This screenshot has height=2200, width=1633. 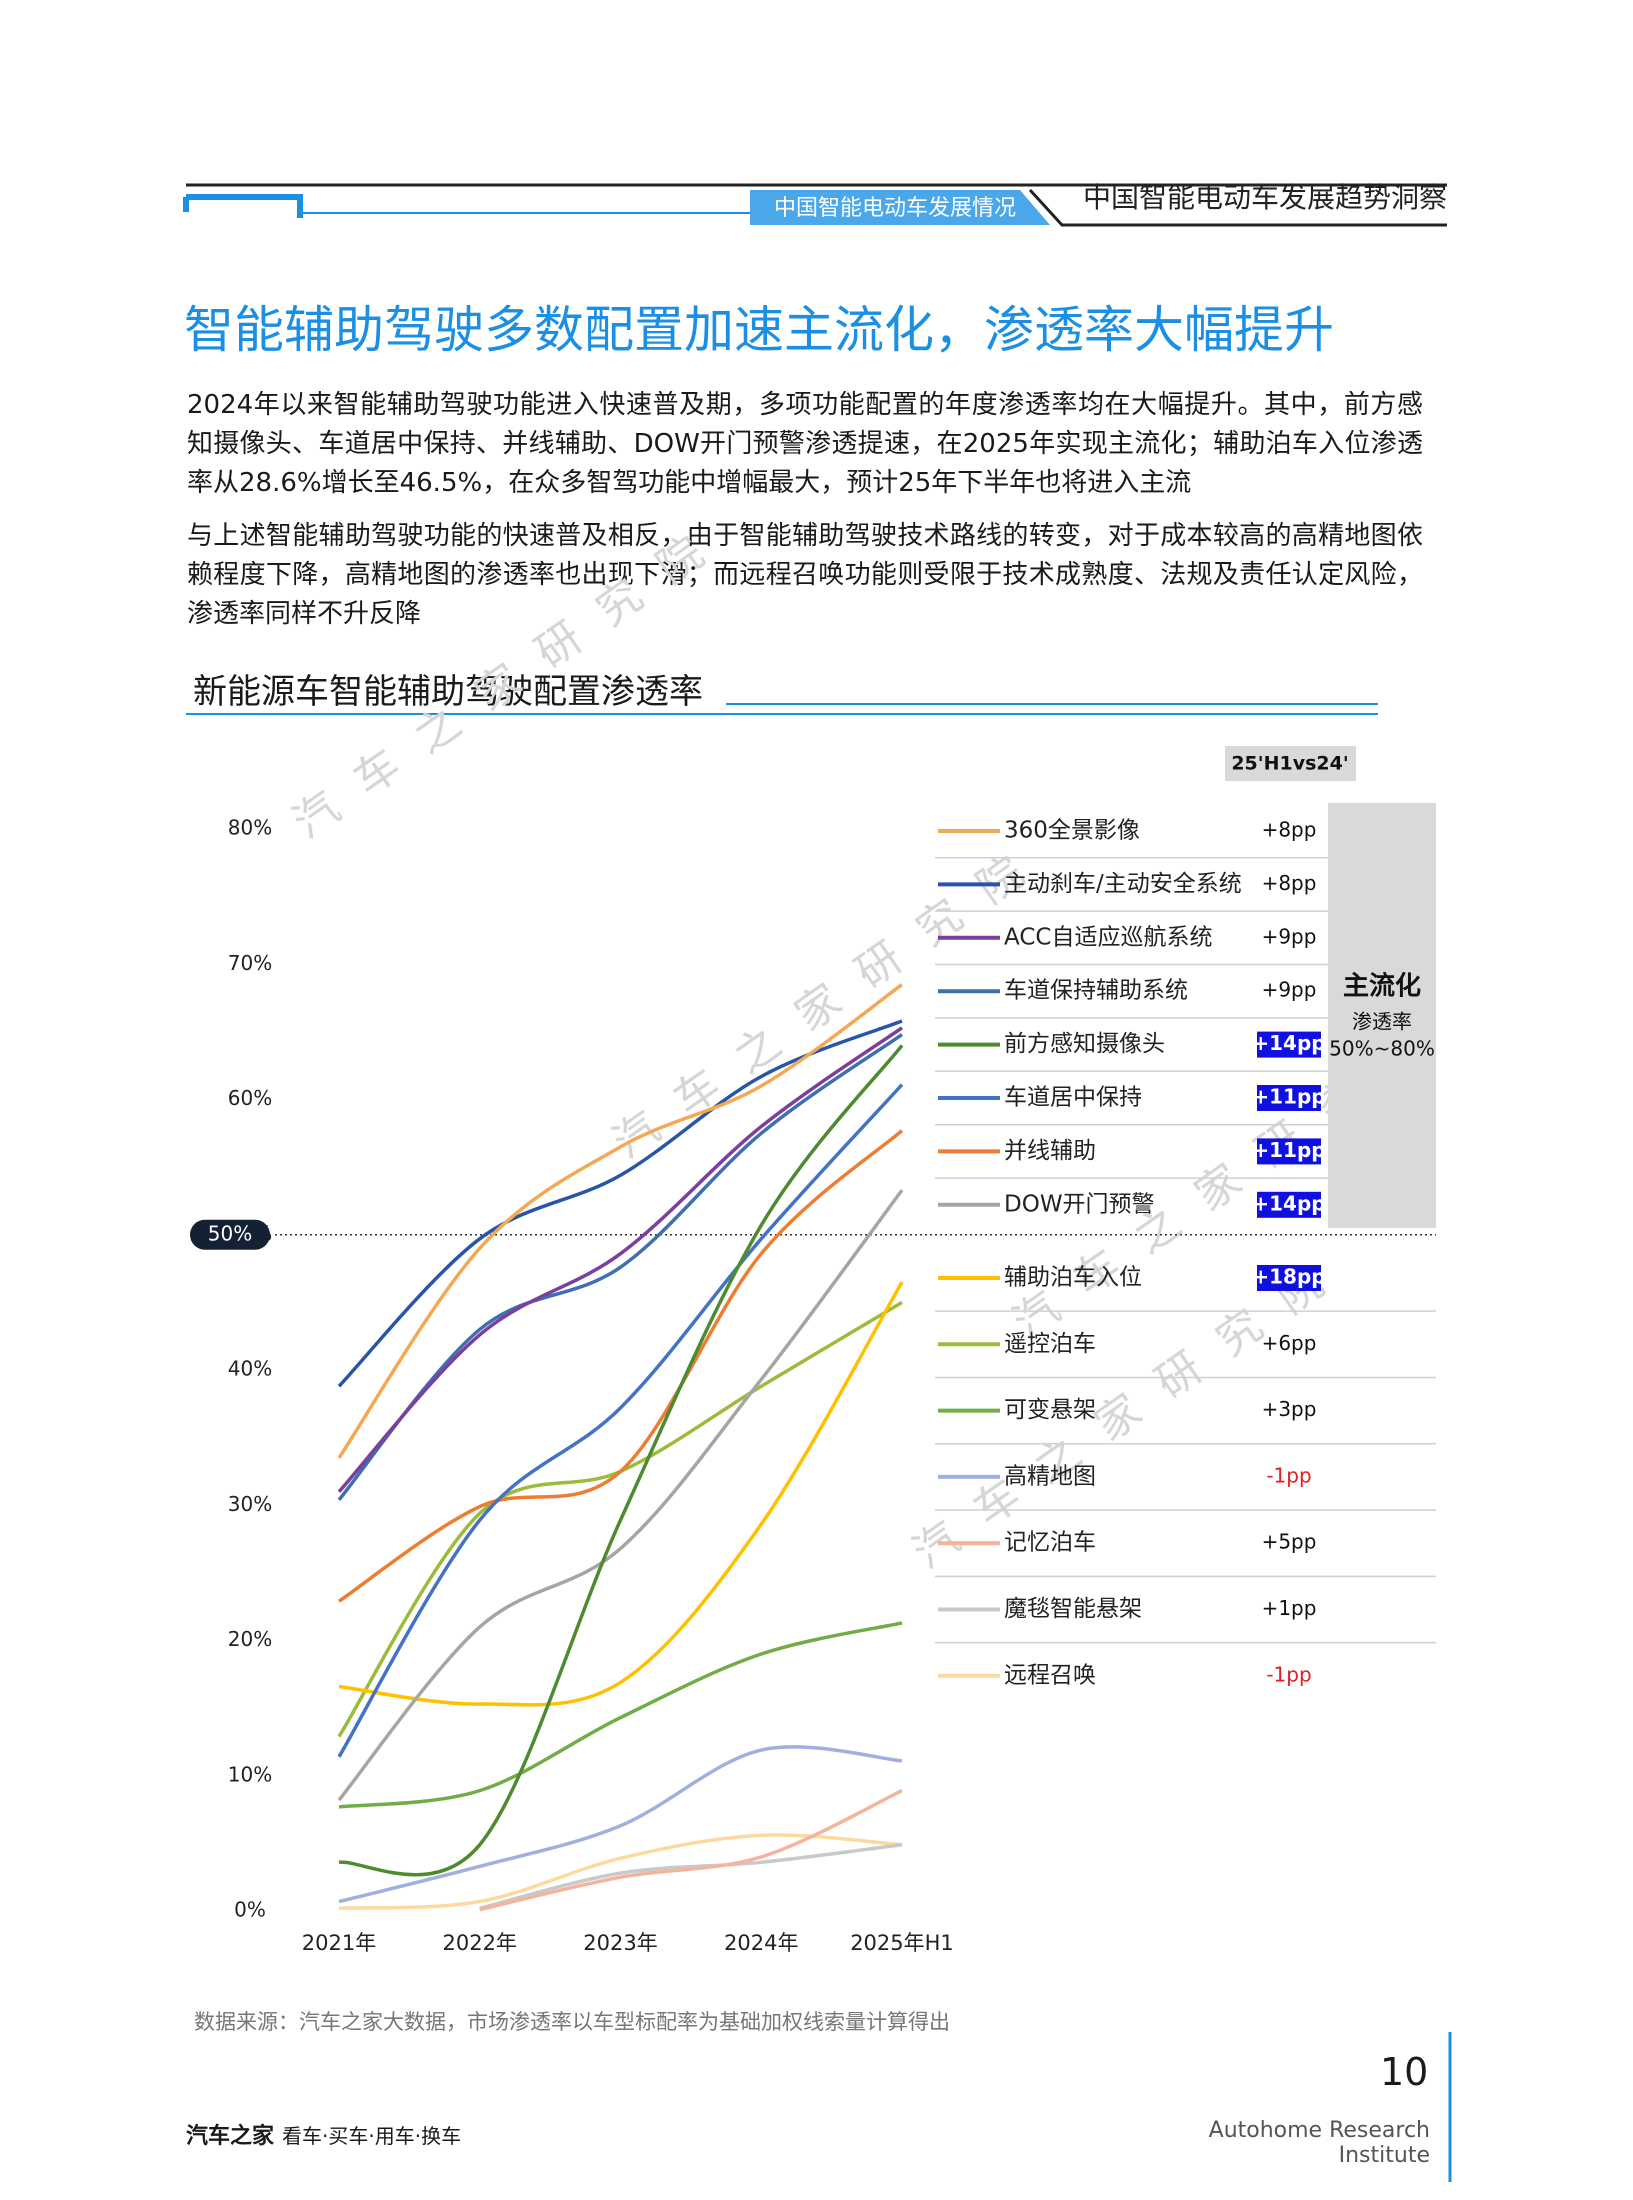 What do you see at coordinates (1050, 1151) in the screenshot?
I see `legend-label: 并线辅助` at bounding box center [1050, 1151].